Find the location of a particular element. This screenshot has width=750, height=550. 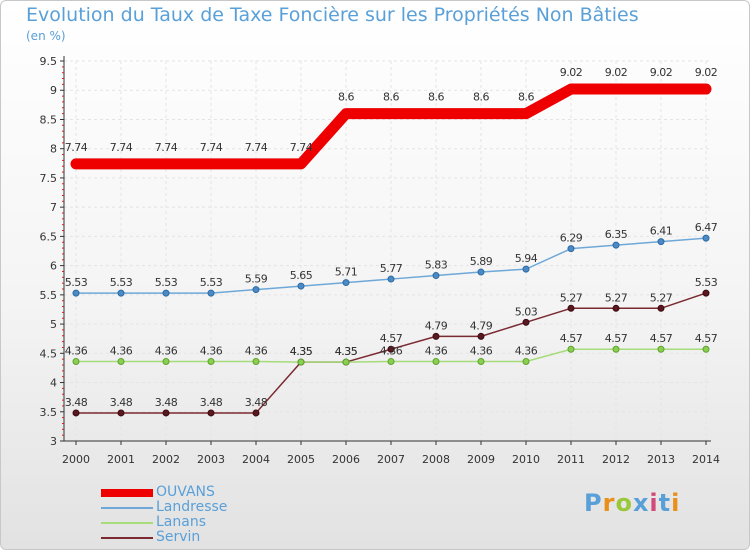

data-label-ouvans: 9.02 is located at coordinates (661, 72).